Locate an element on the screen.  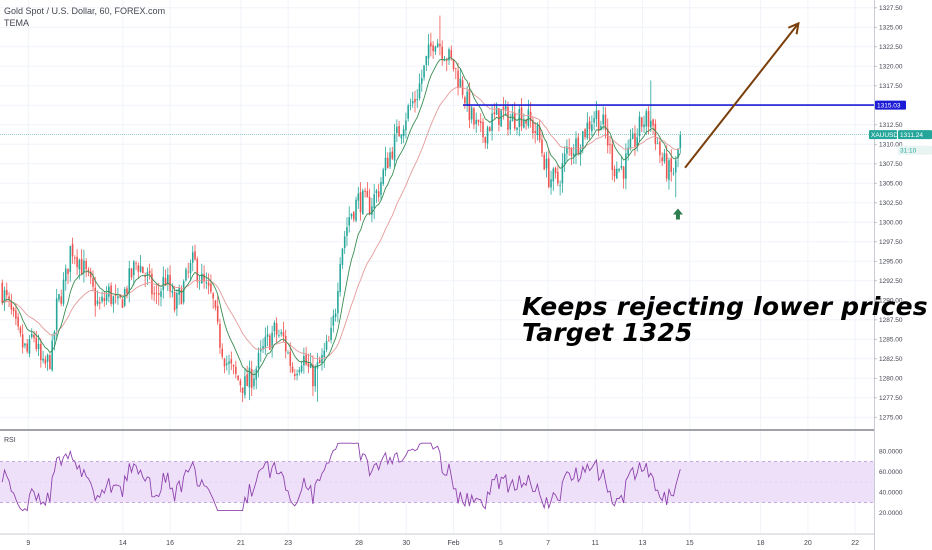
price-tag-label: 1315.03 is located at coordinates (889, 105).